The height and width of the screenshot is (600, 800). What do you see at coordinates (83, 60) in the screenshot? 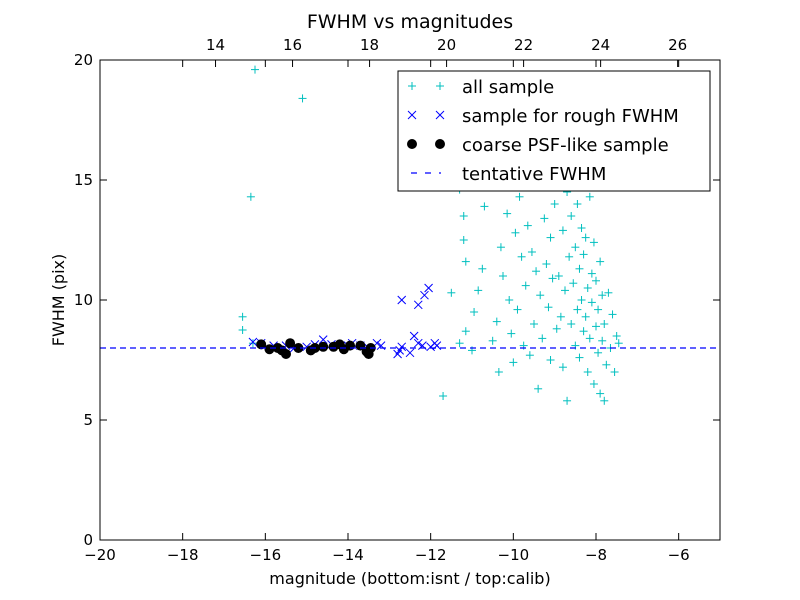
I see `y-tick-label: 20` at bounding box center [83, 60].